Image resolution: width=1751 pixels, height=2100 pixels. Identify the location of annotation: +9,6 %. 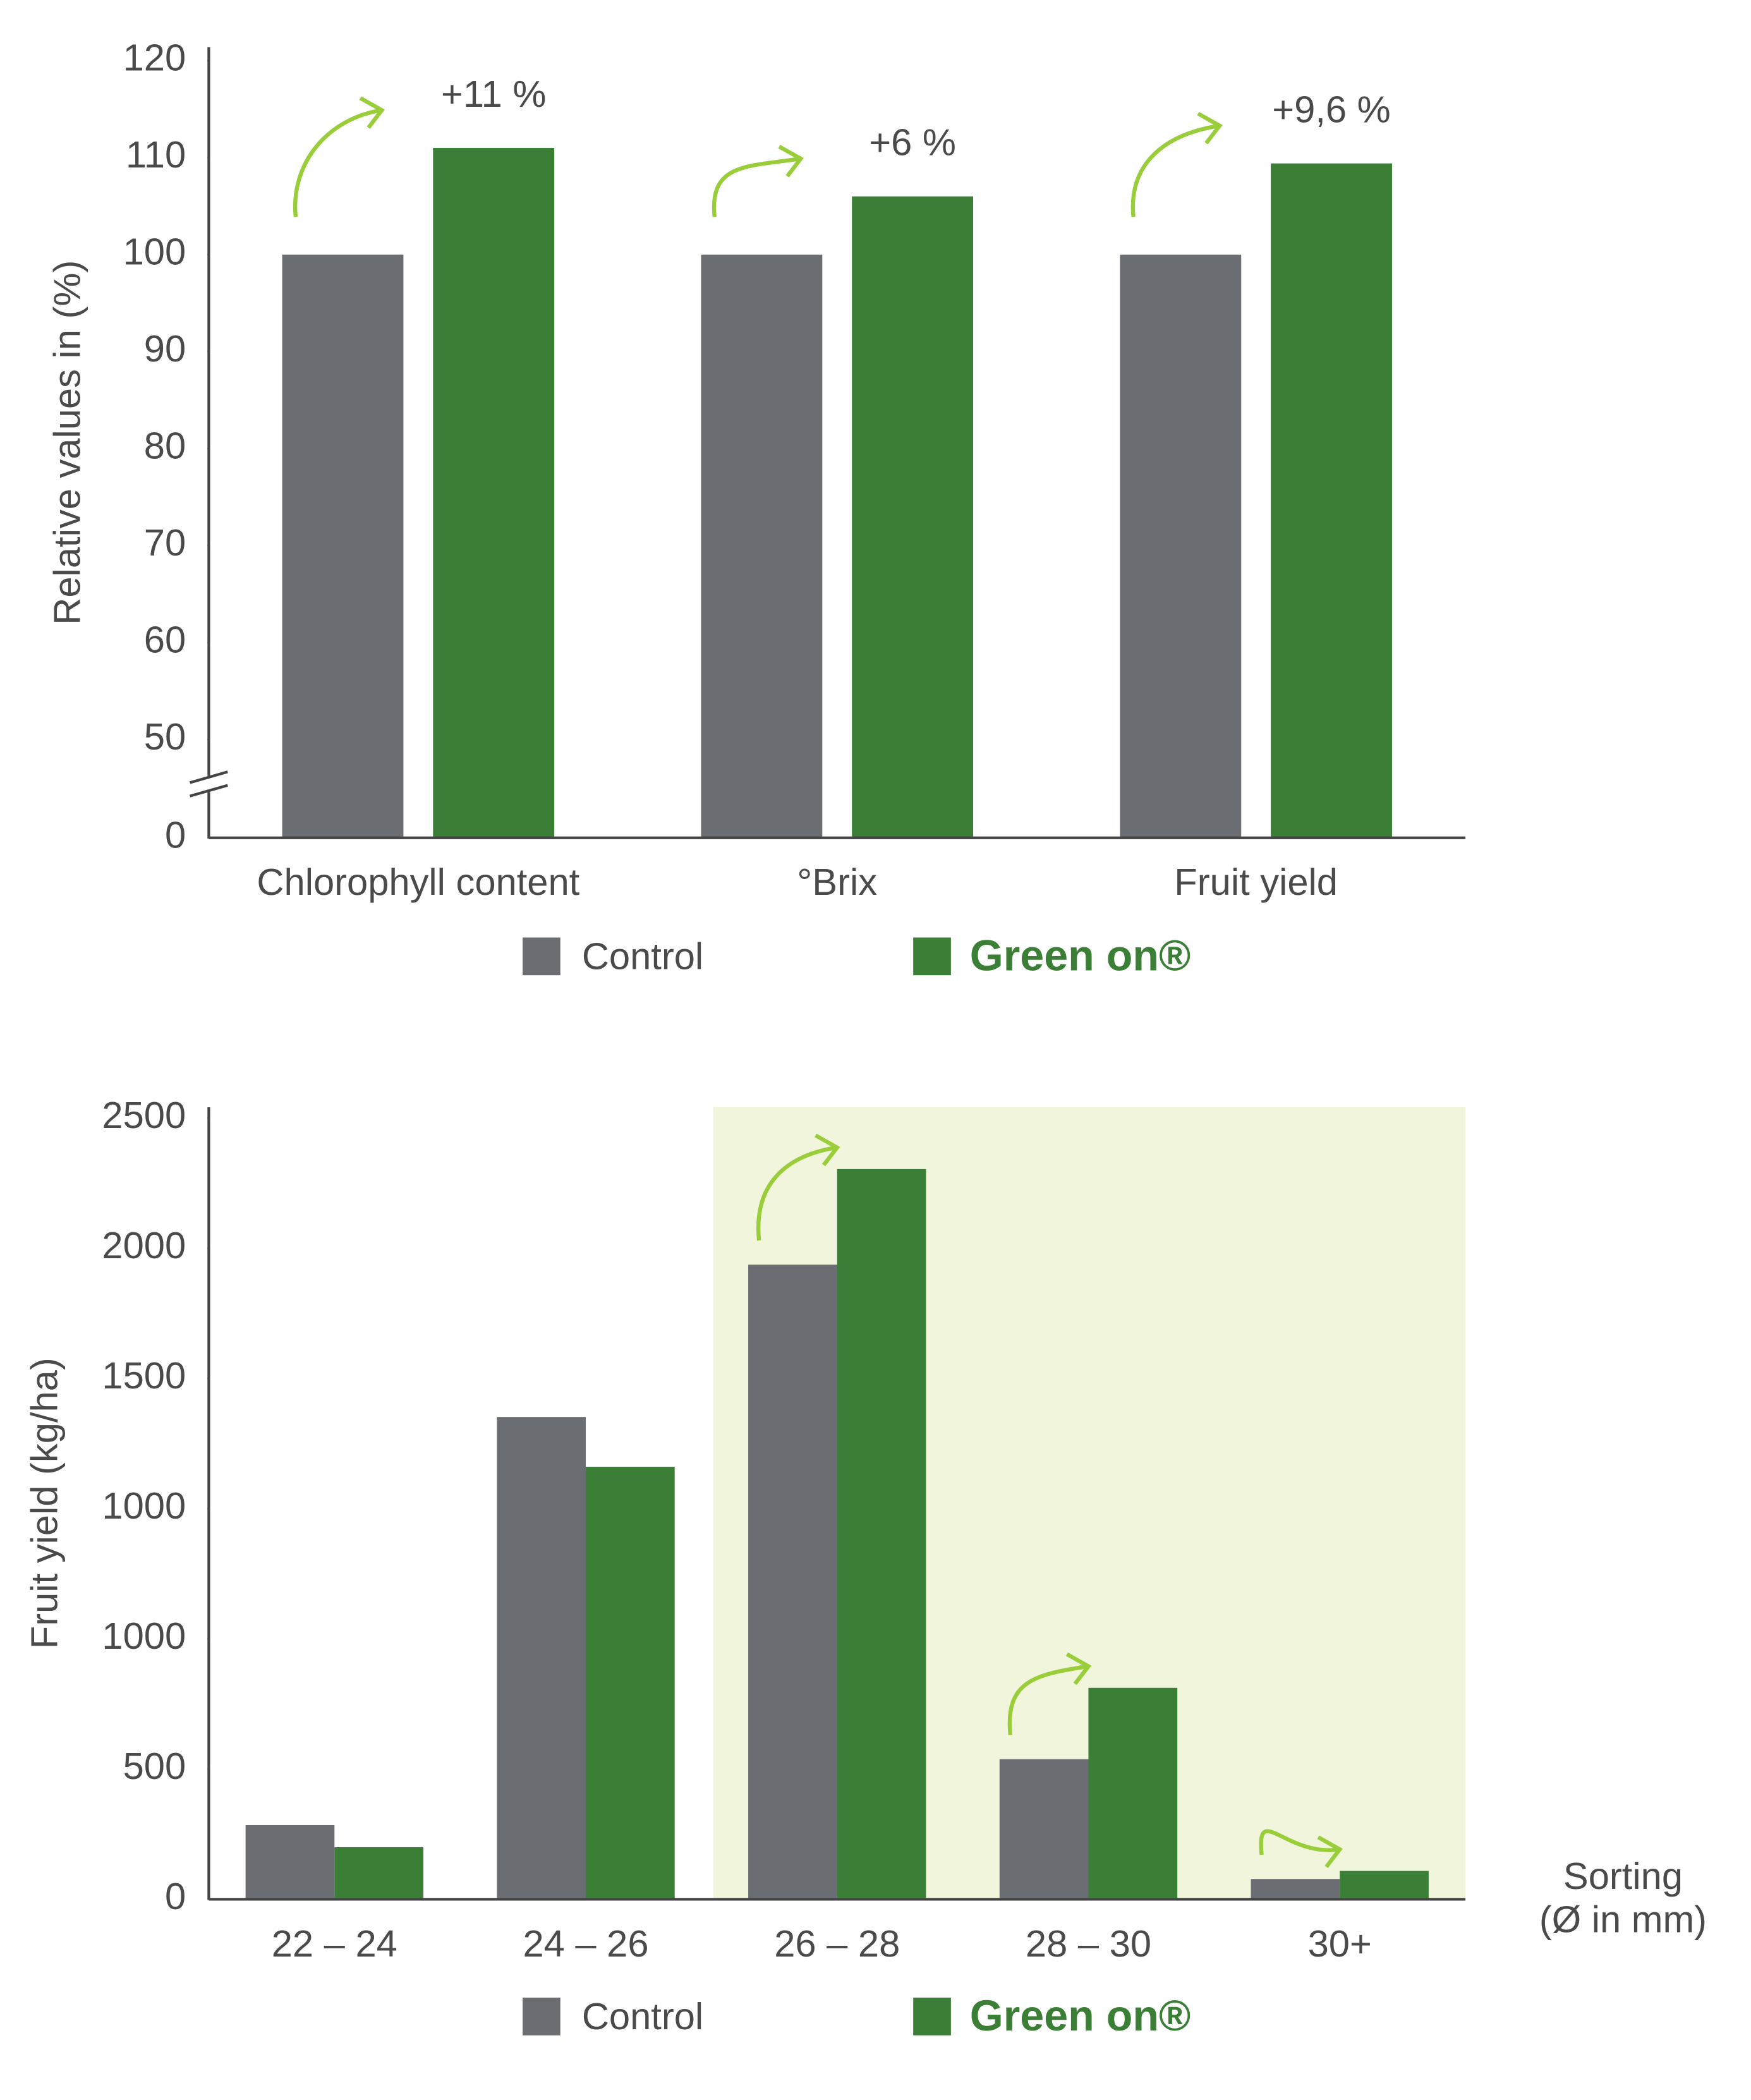
(1331, 109).